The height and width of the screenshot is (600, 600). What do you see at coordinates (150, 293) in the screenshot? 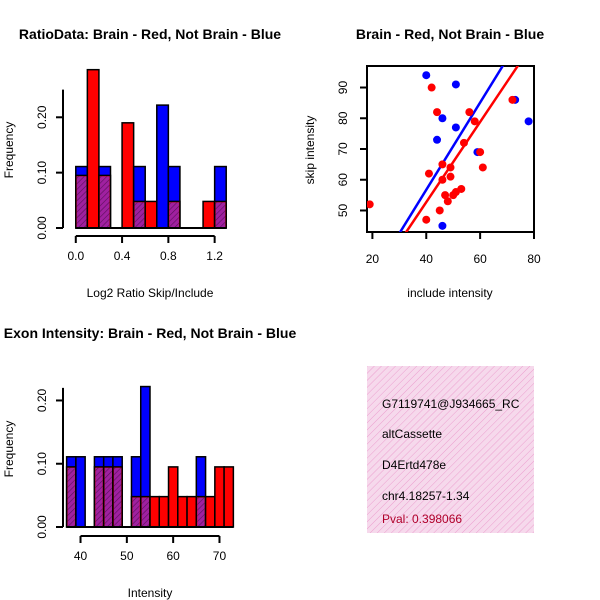
I see `ratio-histogram-xlabel: Log2 Ratio Skip/Include` at bounding box center [150, 293].